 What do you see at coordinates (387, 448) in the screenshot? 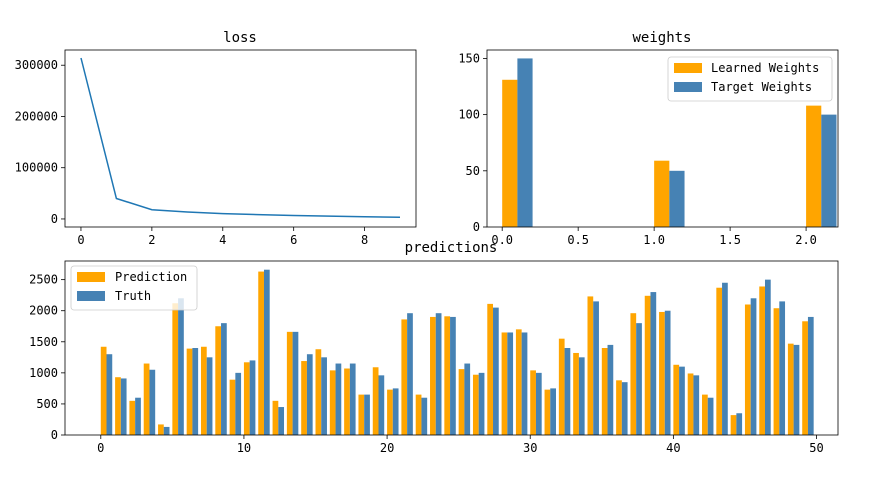
I see `predictions-xtick-label: 20` at bounding box center [387, 448].